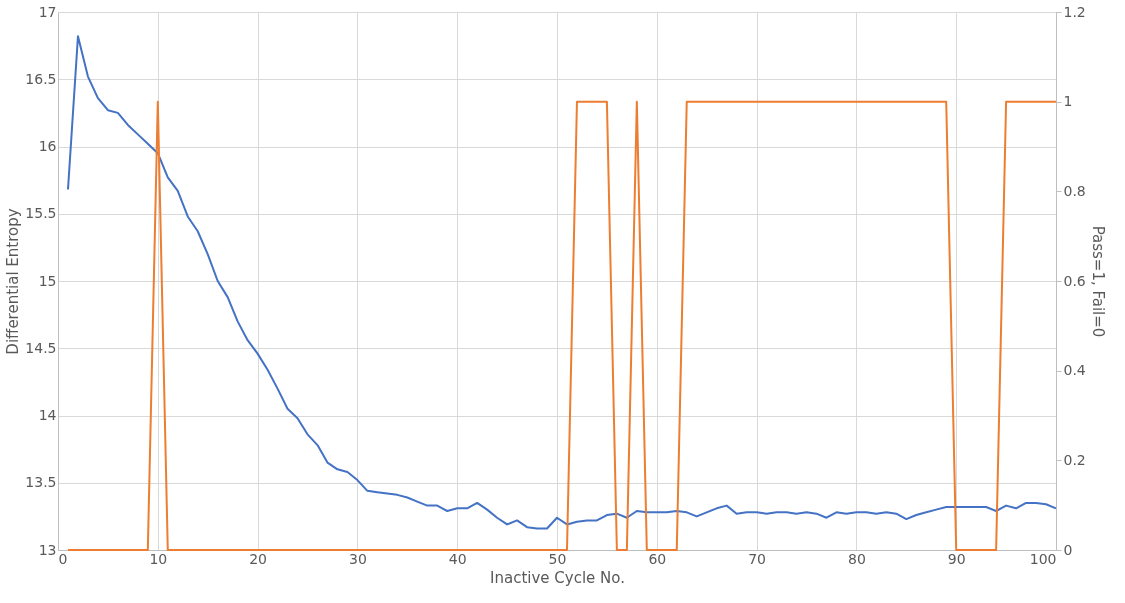 The image size is (1125, 603). What do you see at coordinates (47, 415) in the screenshot?
I see `y-tick-label: 14` at bounding box center [47, 415].